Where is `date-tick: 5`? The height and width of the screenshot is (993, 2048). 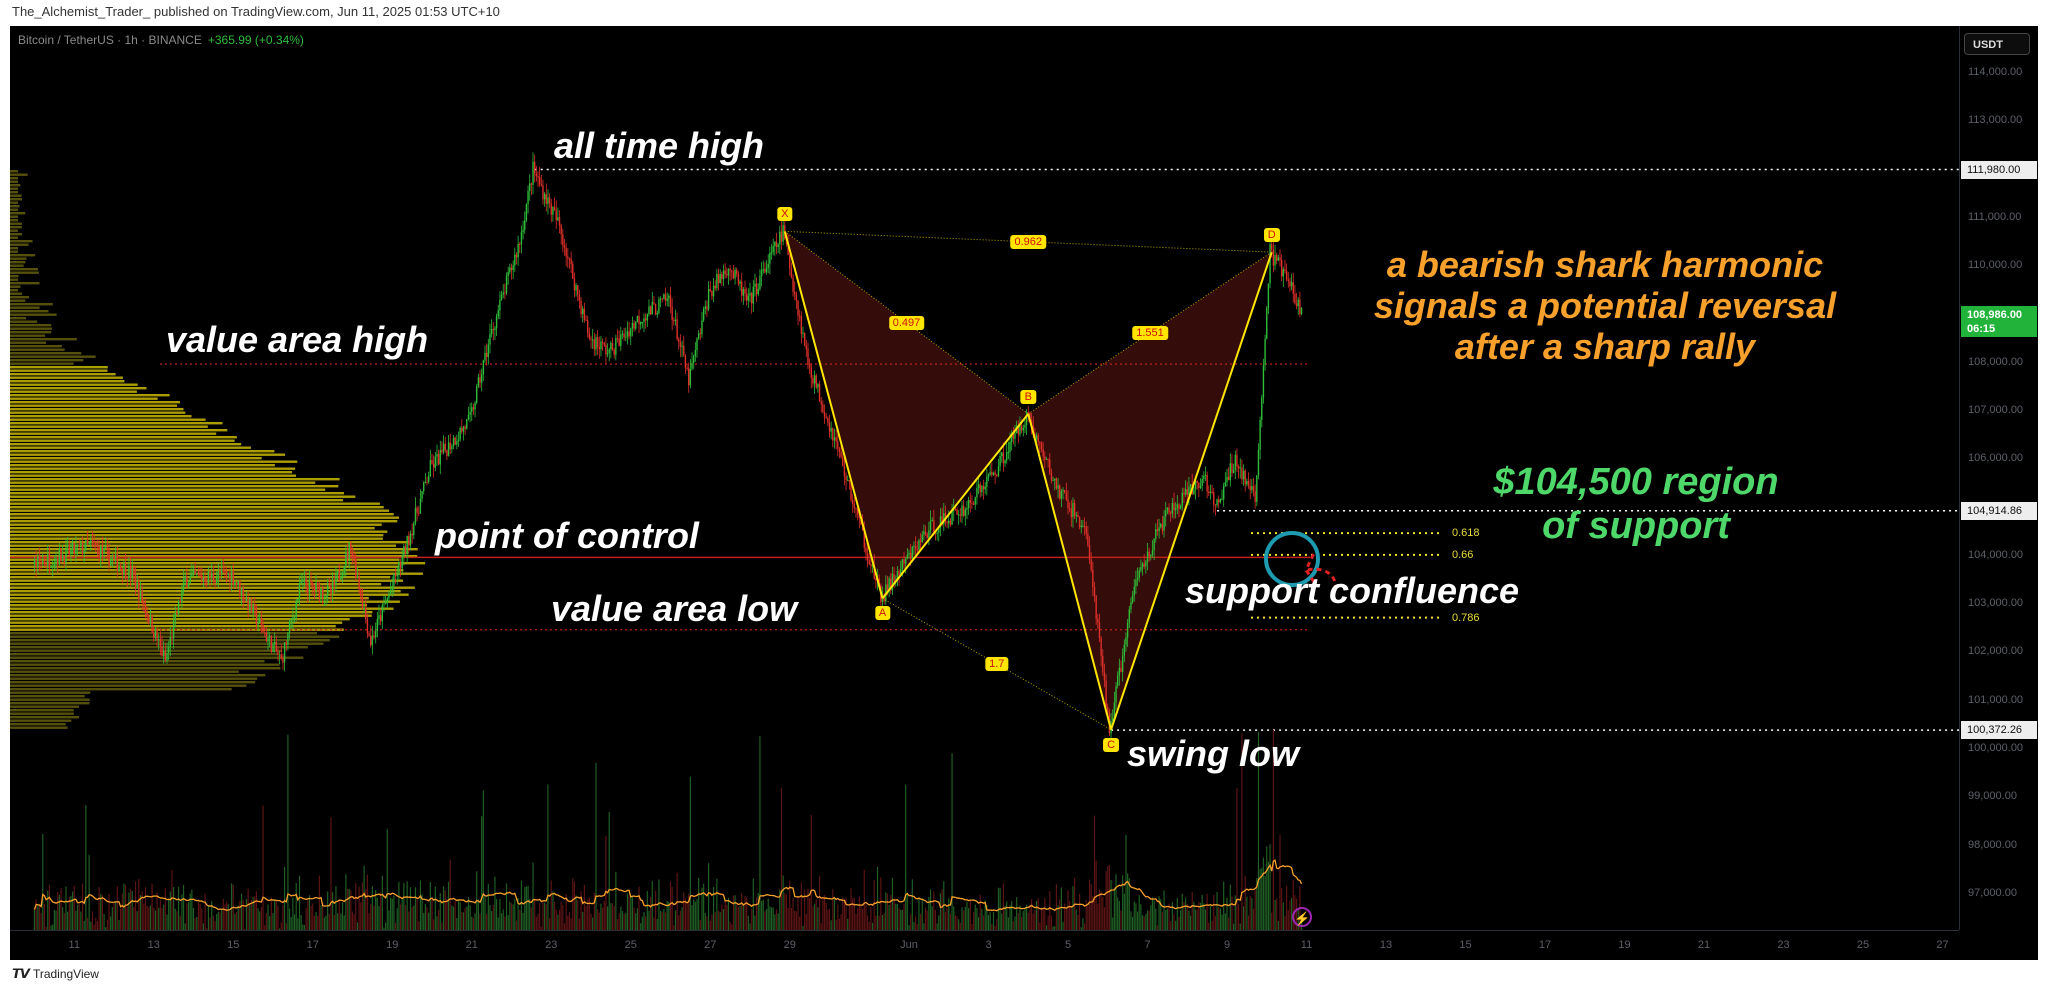
date-tick: 5 is located at coordinates (1068, 945).